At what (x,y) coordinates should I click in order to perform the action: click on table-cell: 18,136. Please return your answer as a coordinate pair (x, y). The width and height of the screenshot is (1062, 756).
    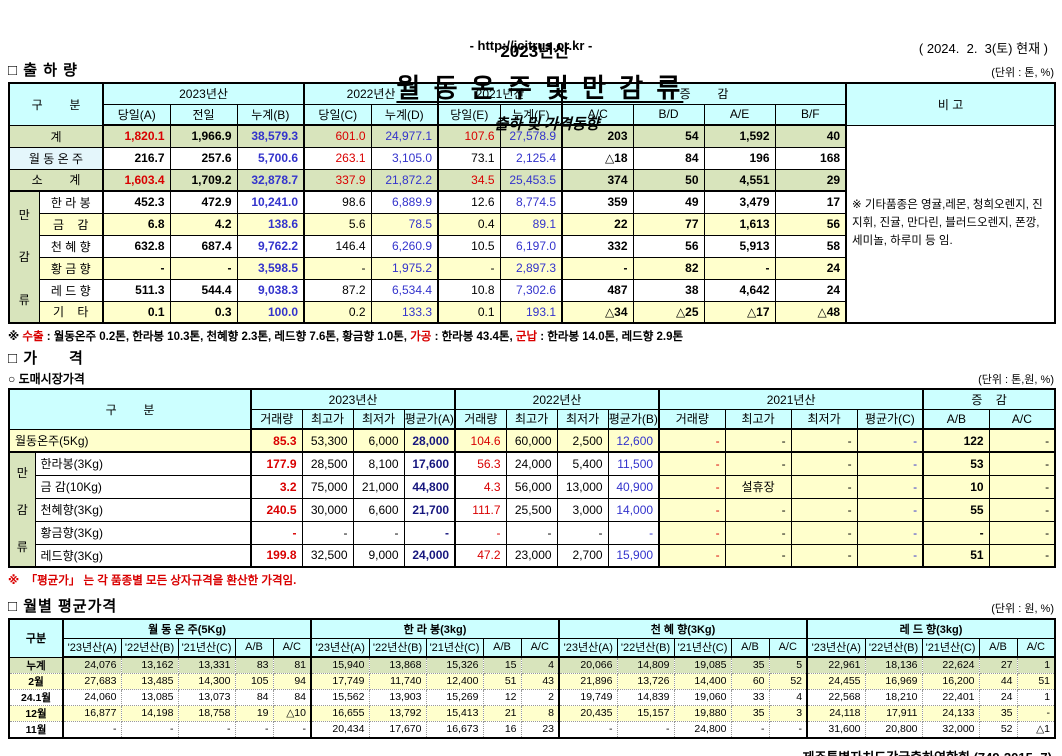
    Looking at the image, I should click on (893, 665).